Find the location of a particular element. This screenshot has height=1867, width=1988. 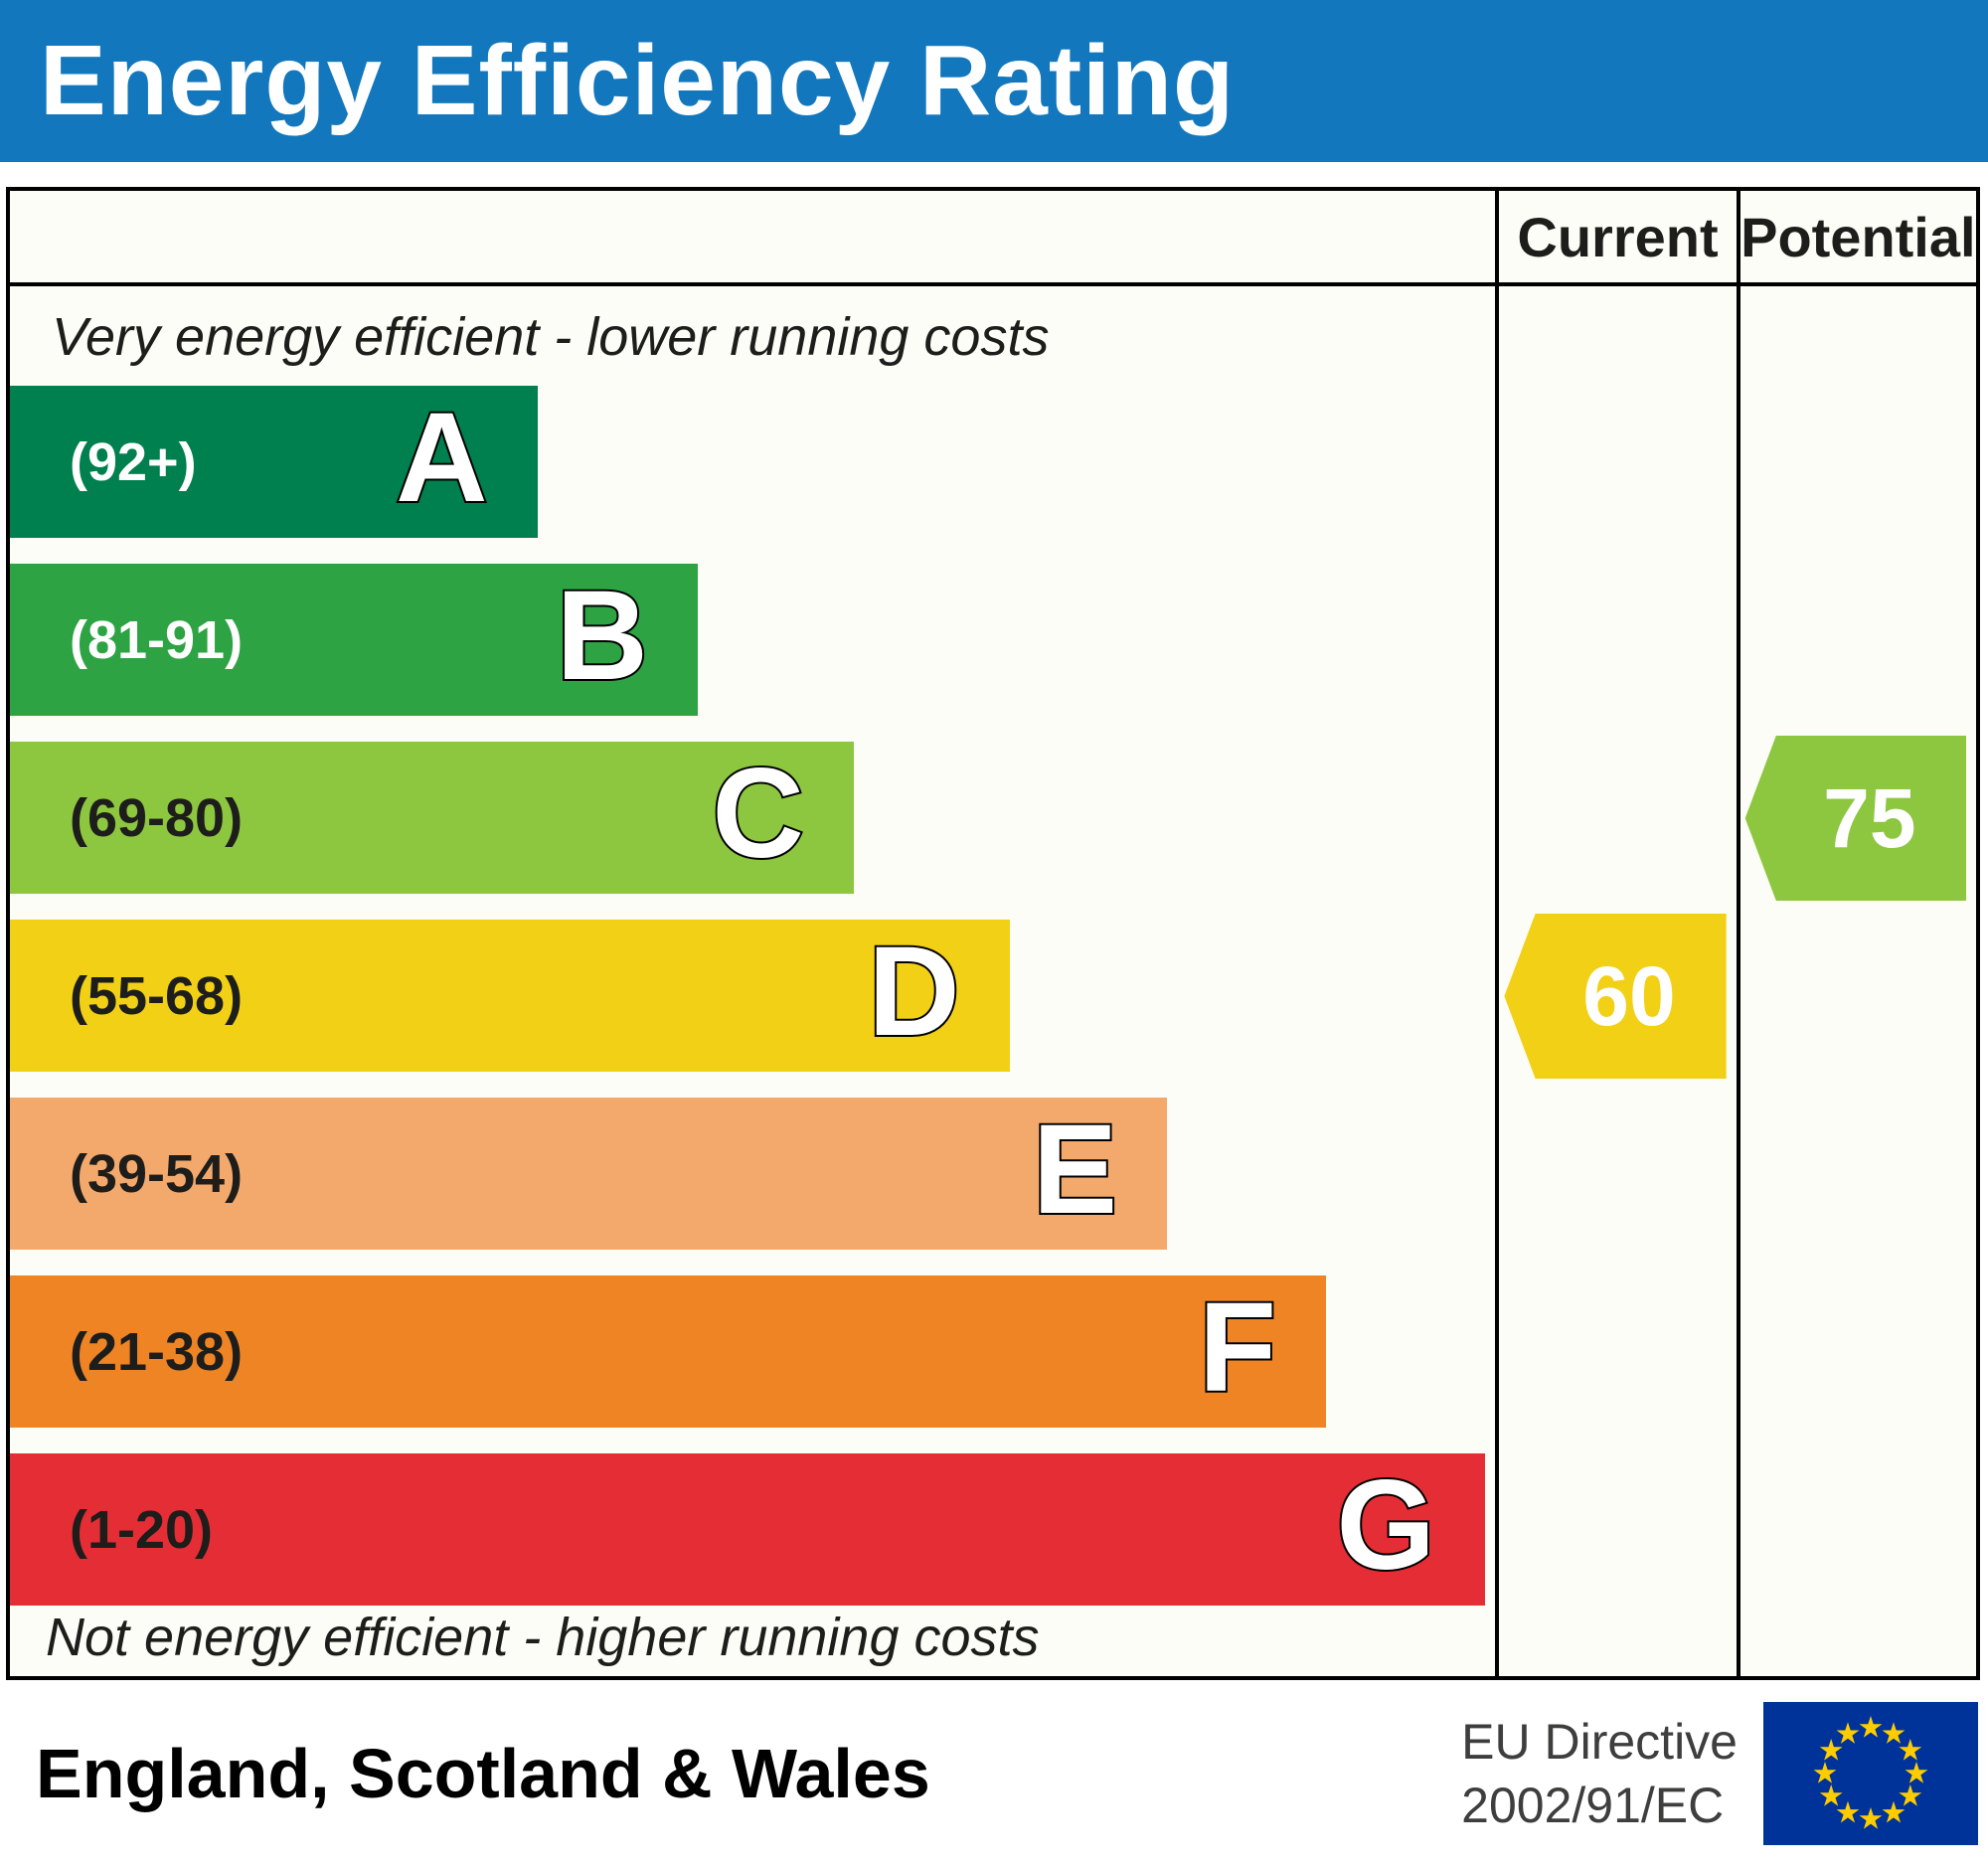

band-range-label: (69-80) is located at coordinates (157, 817).